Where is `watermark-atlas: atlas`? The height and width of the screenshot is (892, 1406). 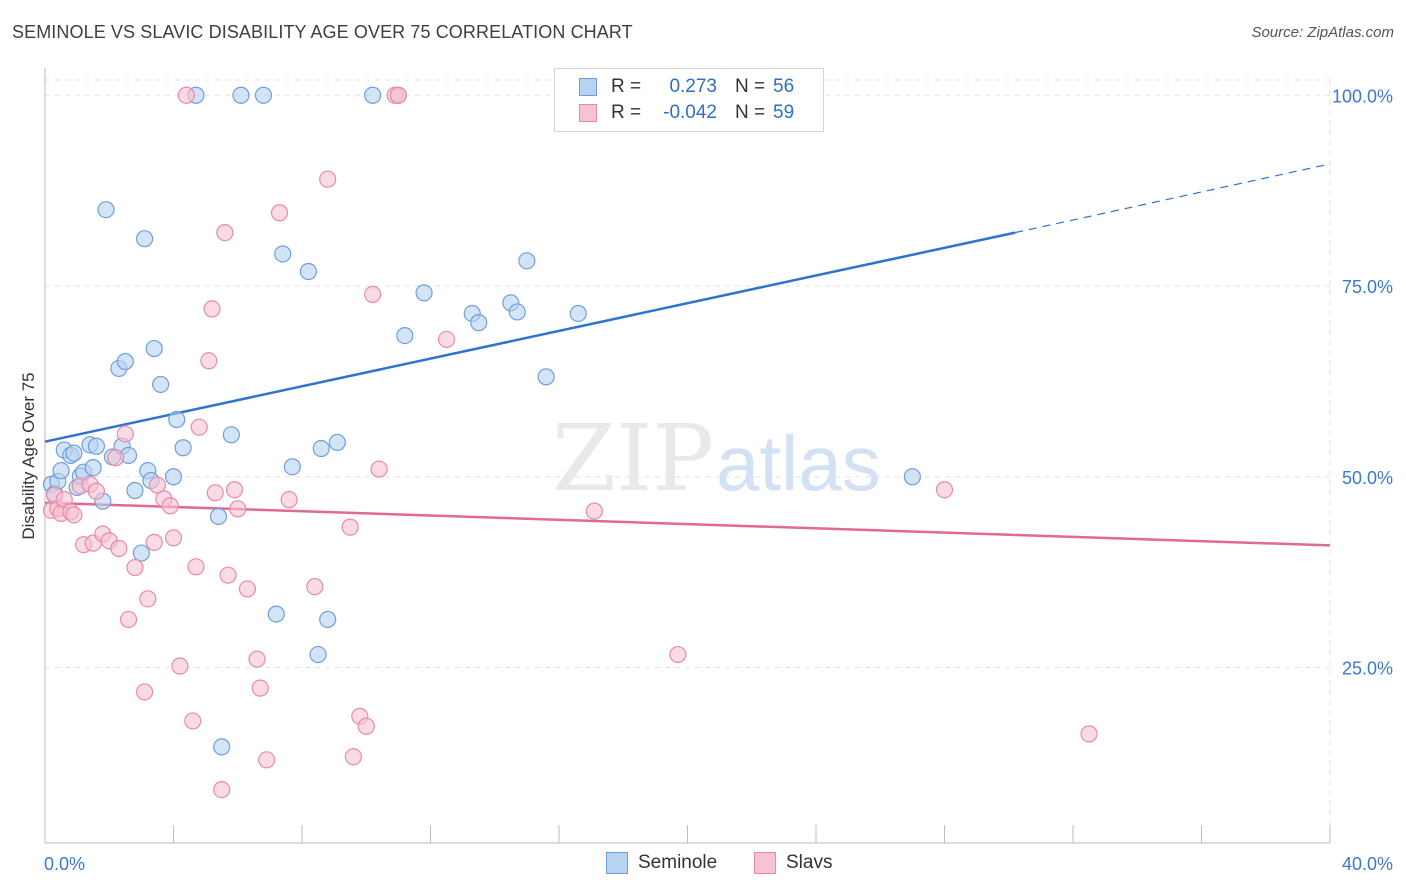
watermark-atlas: atlas is located at coordinates (798, 463).